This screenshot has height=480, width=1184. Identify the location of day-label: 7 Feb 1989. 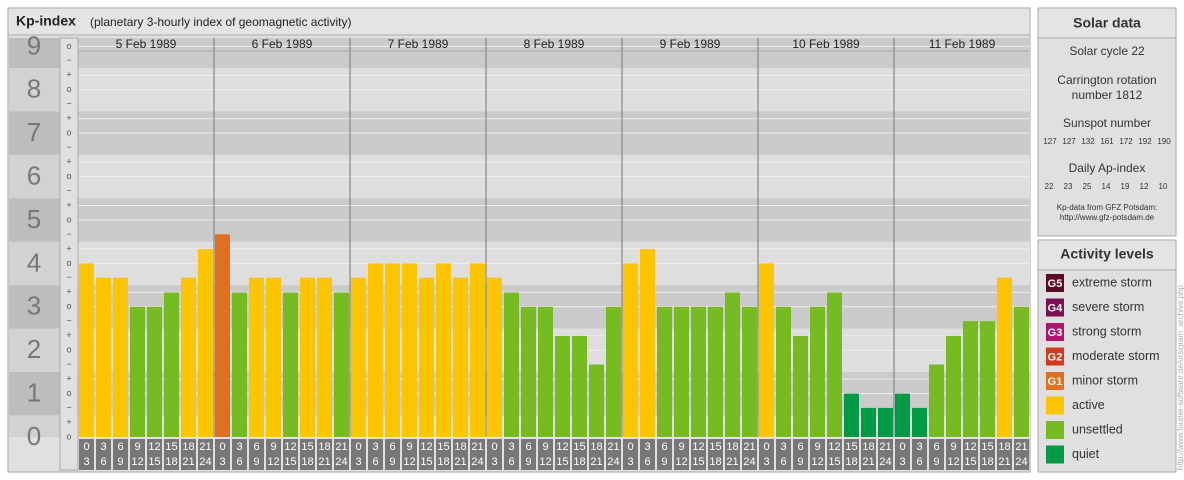
(418, 44).